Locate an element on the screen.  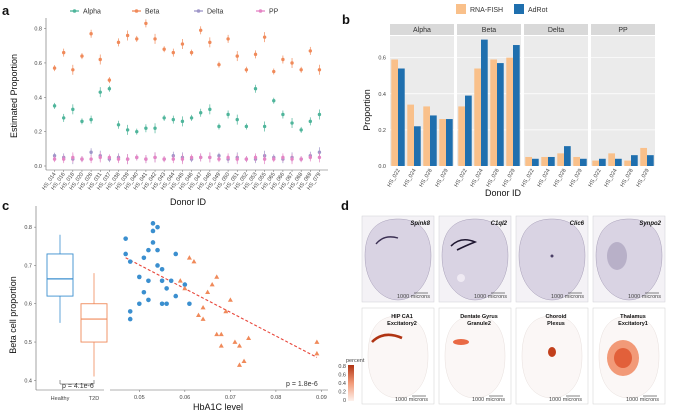
box is located at coordinates (94, 323).